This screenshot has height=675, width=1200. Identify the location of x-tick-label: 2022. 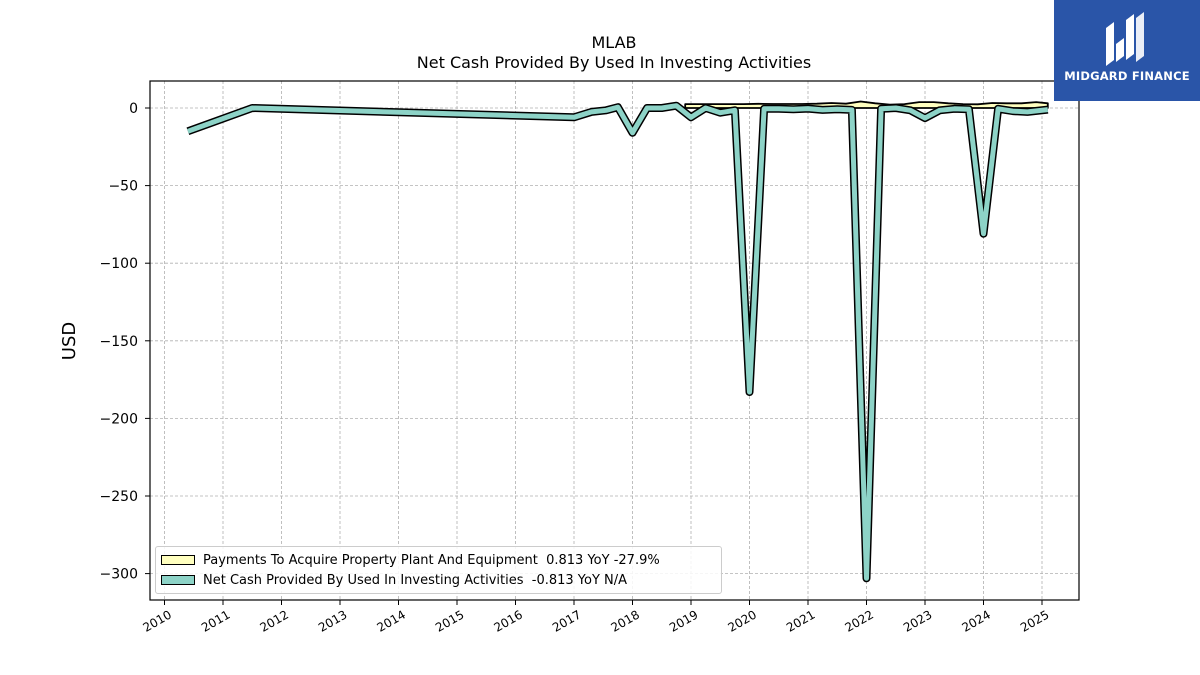
(859, 620).